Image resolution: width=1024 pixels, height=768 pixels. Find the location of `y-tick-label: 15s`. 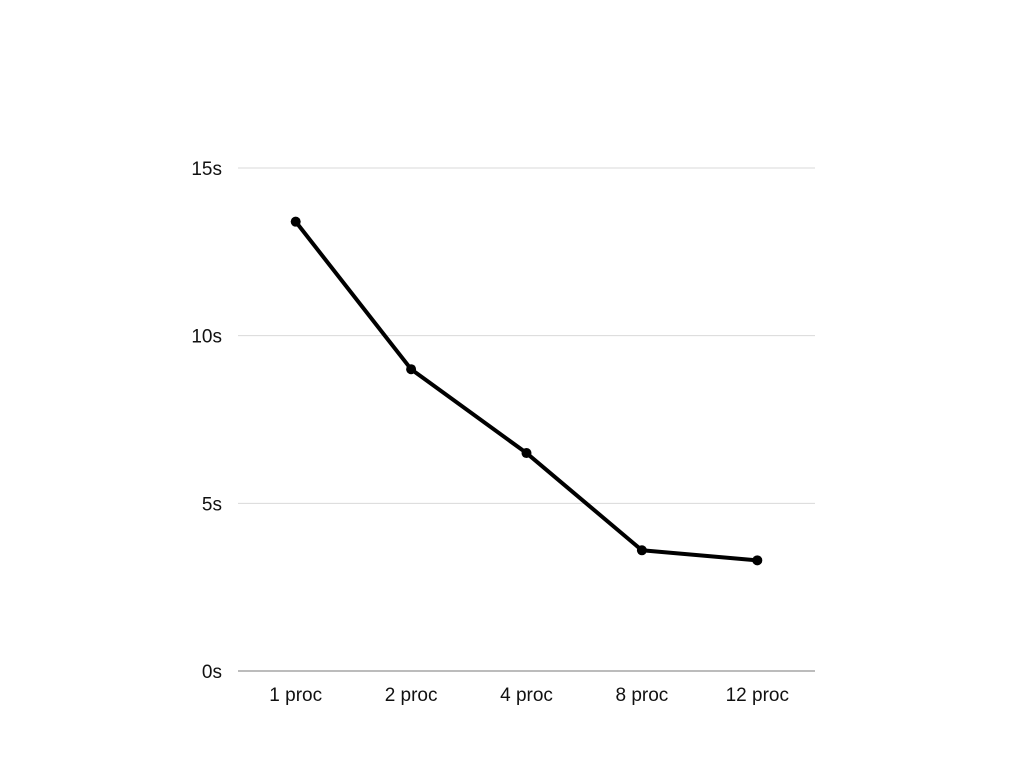

y-tick-label: 15s is located at coordinates (206, 169).